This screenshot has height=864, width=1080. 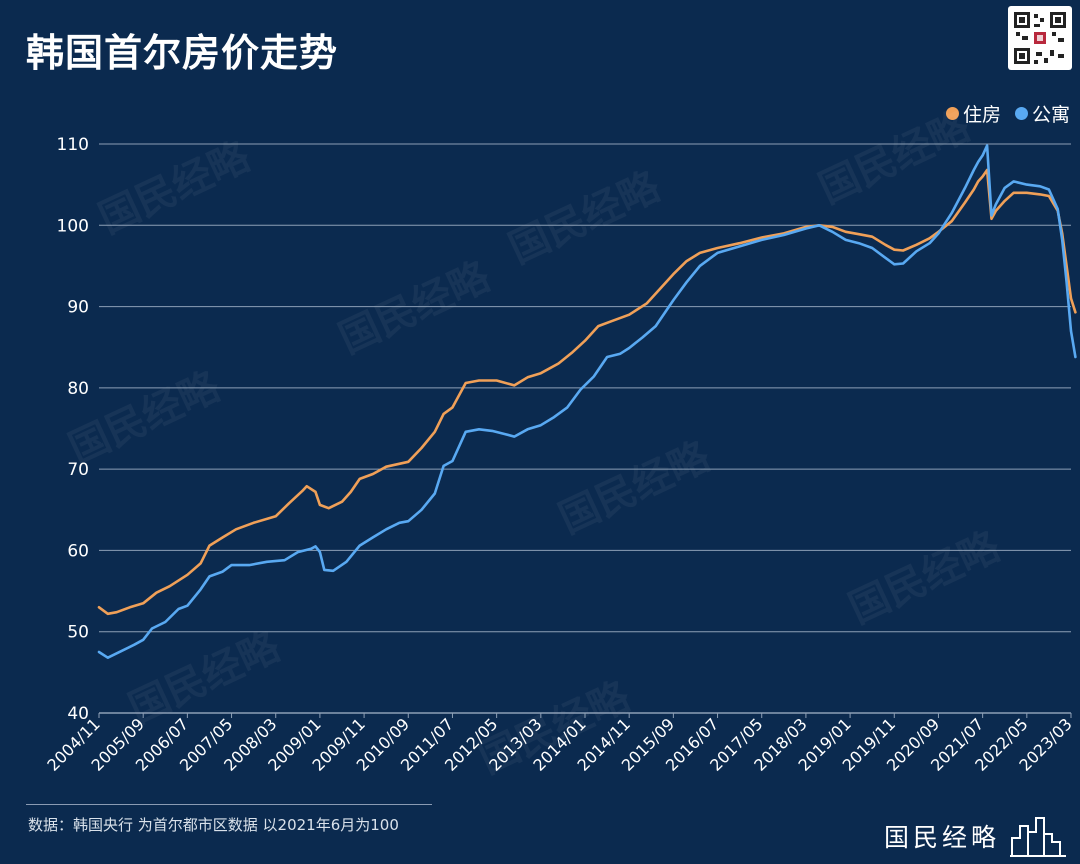 What do you see at coordinates (1021, 113) in the screenshot?
I see `apartment-dot-icon` at bounding box center [1021, 113].